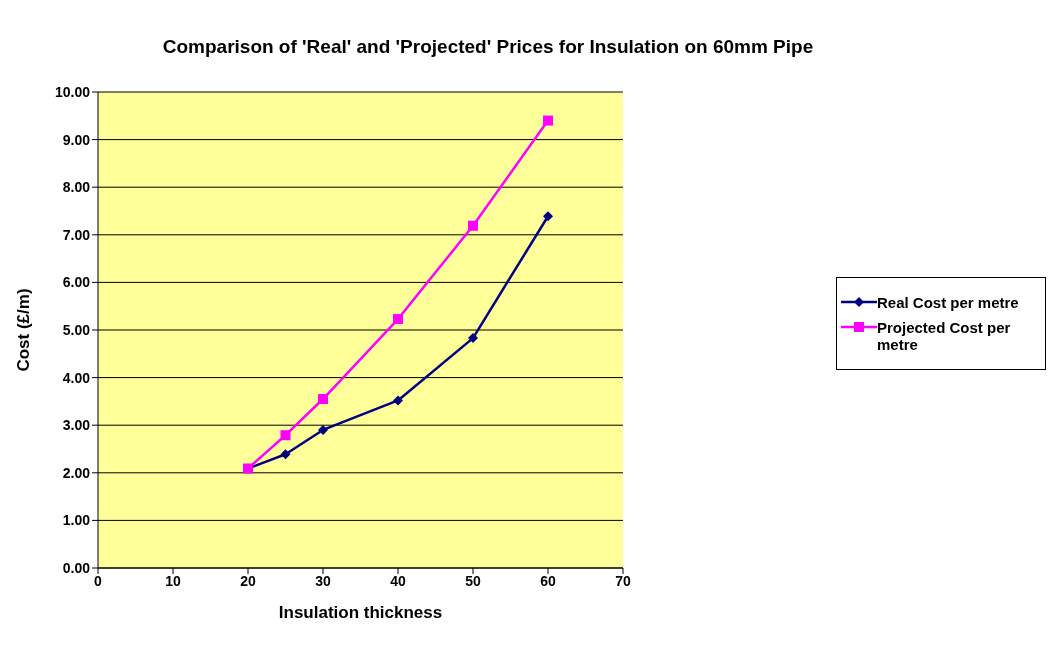 The width and height of the screenshot is (1055, 647). What do you see at coordinates (248, 580) in the screenshot?
I see `x-tick-label: 20` at bounding box center [248, 580].